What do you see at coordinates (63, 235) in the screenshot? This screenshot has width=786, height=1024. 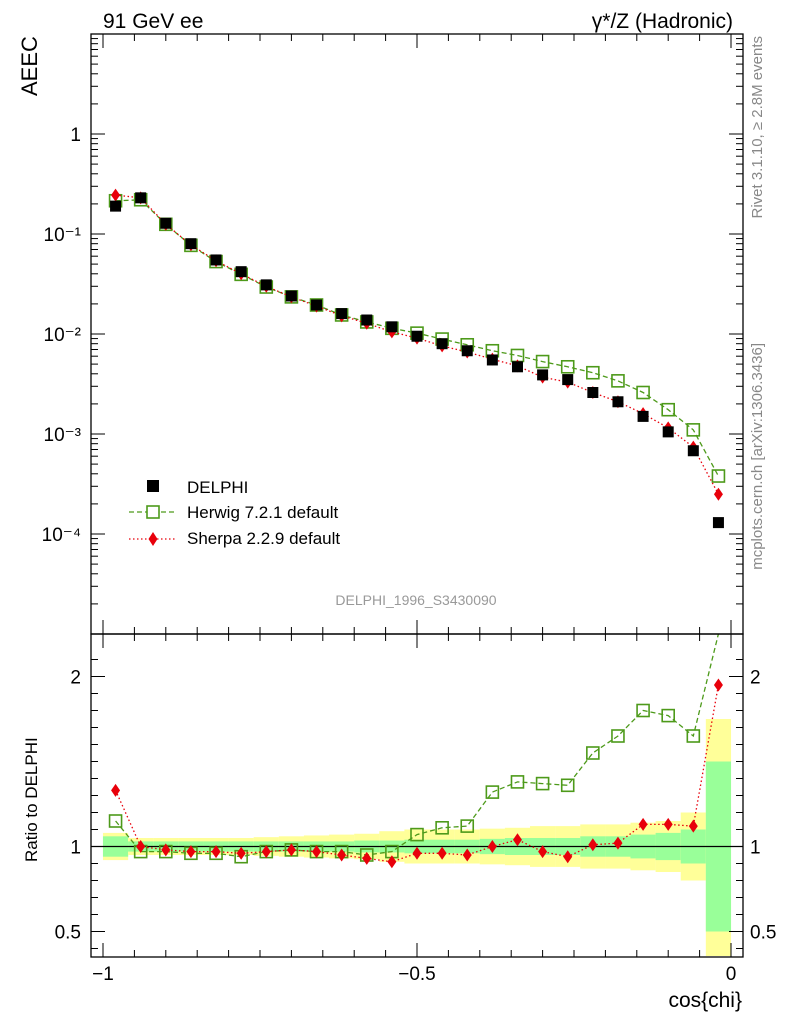 I see `y-tick-label: 10⁻¹` at bounding box center [63, 235].